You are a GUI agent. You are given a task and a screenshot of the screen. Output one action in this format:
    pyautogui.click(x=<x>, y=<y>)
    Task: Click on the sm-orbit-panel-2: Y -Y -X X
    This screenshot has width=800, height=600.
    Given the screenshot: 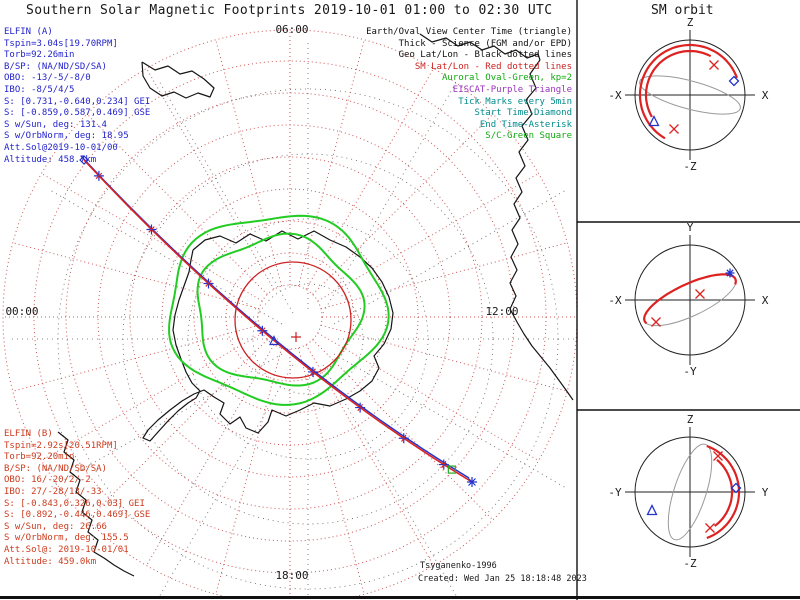 What is the action you would take?
    pyautogui.click(x=688, y=299)
    